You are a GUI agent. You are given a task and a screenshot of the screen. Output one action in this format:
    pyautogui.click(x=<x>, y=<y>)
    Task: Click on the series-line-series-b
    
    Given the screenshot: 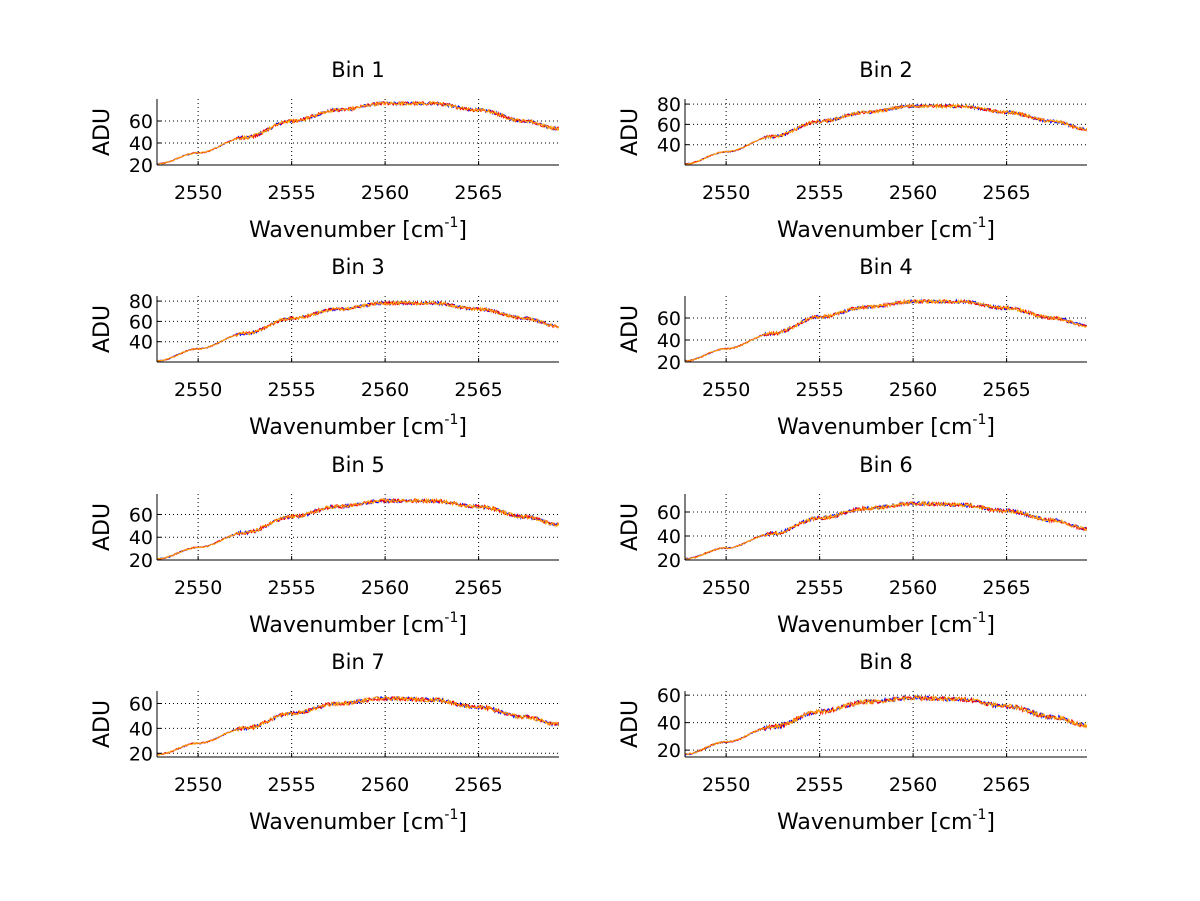 What is the action you would take?
    pyautogui.click(x=358, y=725)
    